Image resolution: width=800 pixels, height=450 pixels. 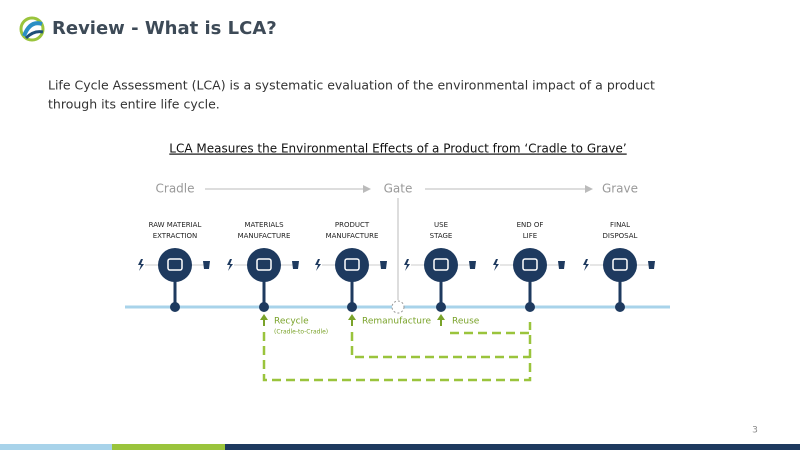 What do you see at coordinates (164, 28) in the screenshot?
I see `slide-title: Review - What is LCA?` at bounding box center [164, 28].